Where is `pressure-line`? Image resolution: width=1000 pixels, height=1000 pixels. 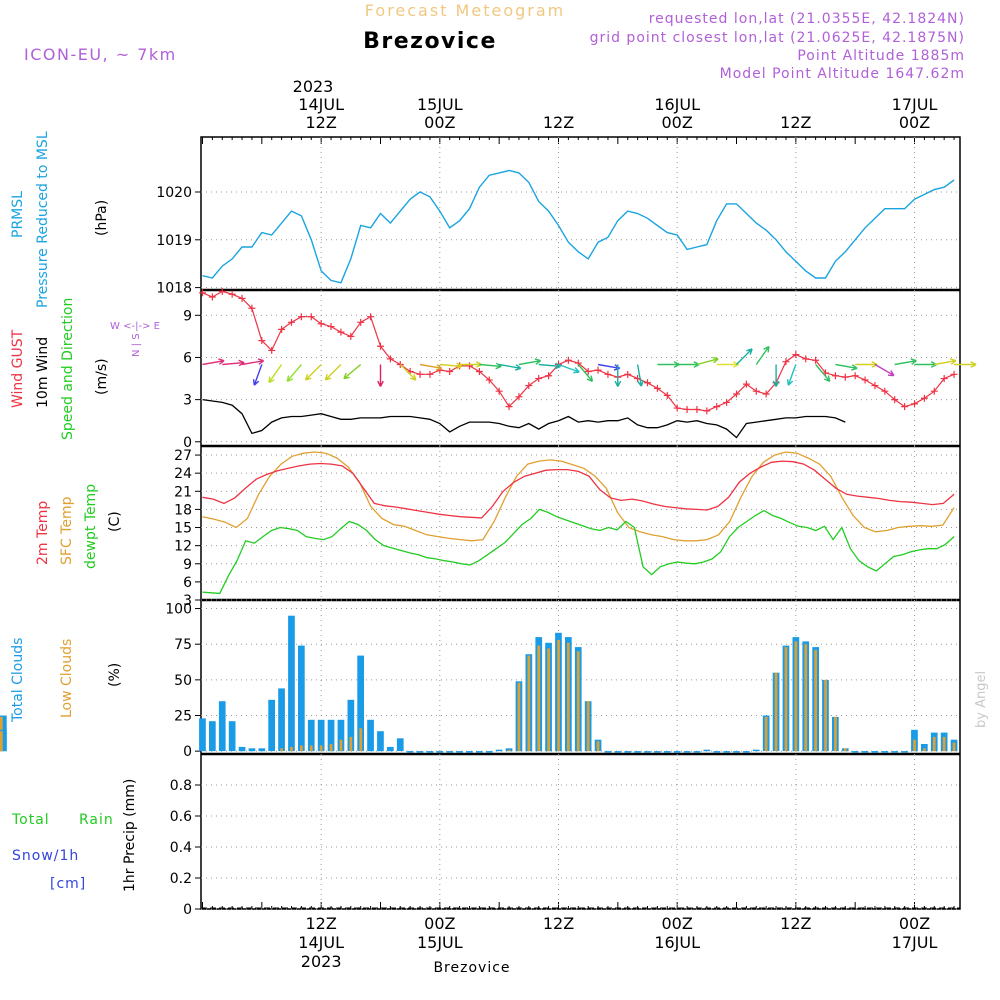 pressure-line is located at coordinates (578, 226).